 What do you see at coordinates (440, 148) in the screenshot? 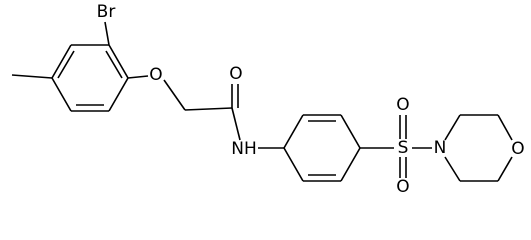
I see `atom-label: N` at bounding box center [440, 148].